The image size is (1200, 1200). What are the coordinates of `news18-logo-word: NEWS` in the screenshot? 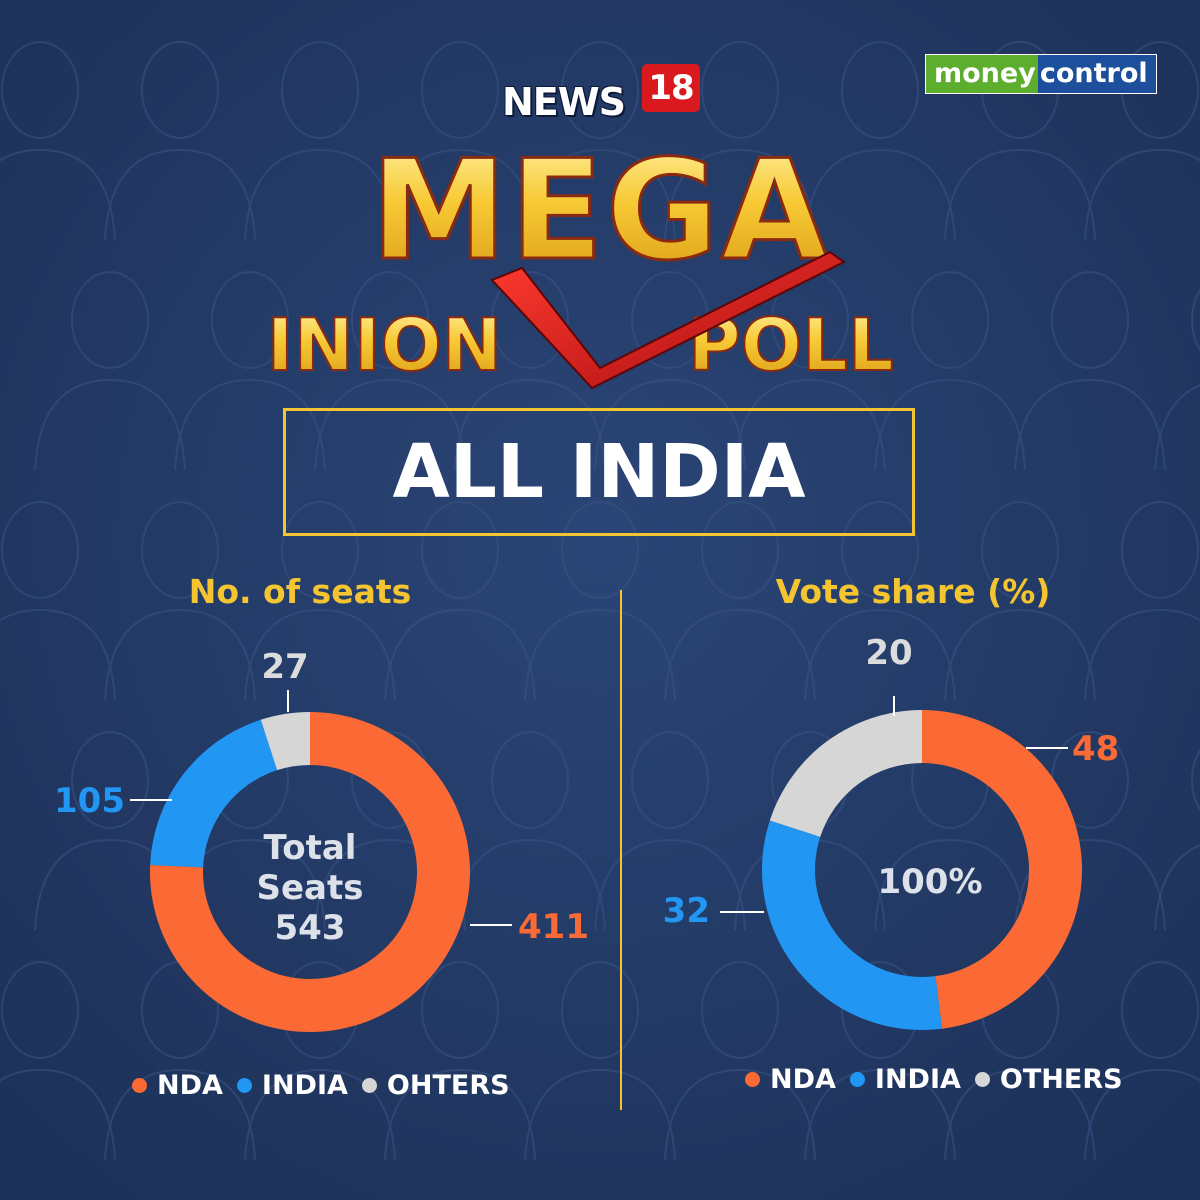 It's located at (564, 102).